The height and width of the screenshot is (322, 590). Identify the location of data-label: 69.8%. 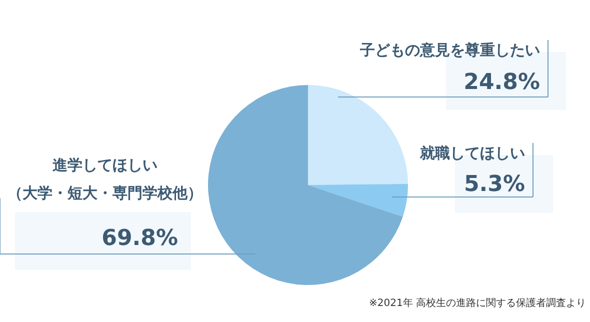
(140, 238).